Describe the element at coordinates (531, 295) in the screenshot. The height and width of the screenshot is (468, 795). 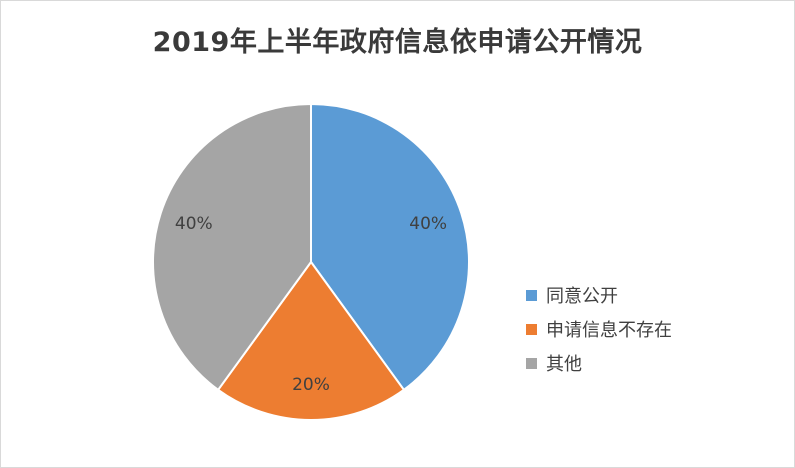
I see `legend-swatch-approved` at that location.